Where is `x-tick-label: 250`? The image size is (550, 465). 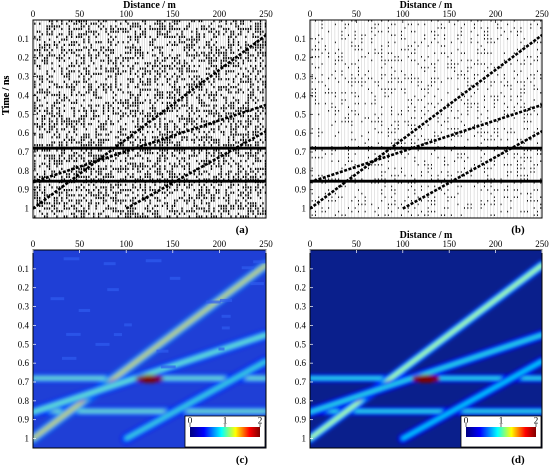 x-tick-label: 250 is located at coordinates (542, 14).